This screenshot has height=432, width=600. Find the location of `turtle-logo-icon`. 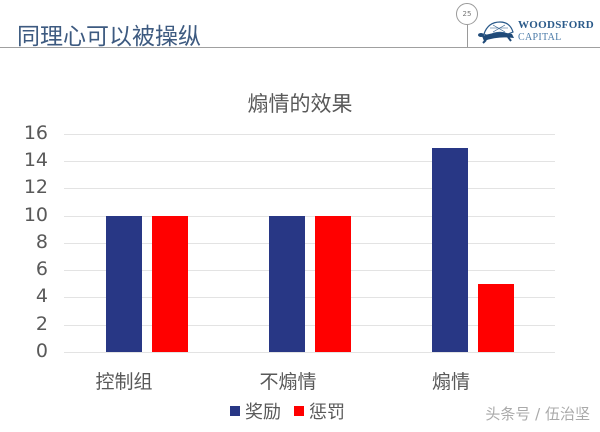

turtle-logo-icon is located at coordinates (496, 32).